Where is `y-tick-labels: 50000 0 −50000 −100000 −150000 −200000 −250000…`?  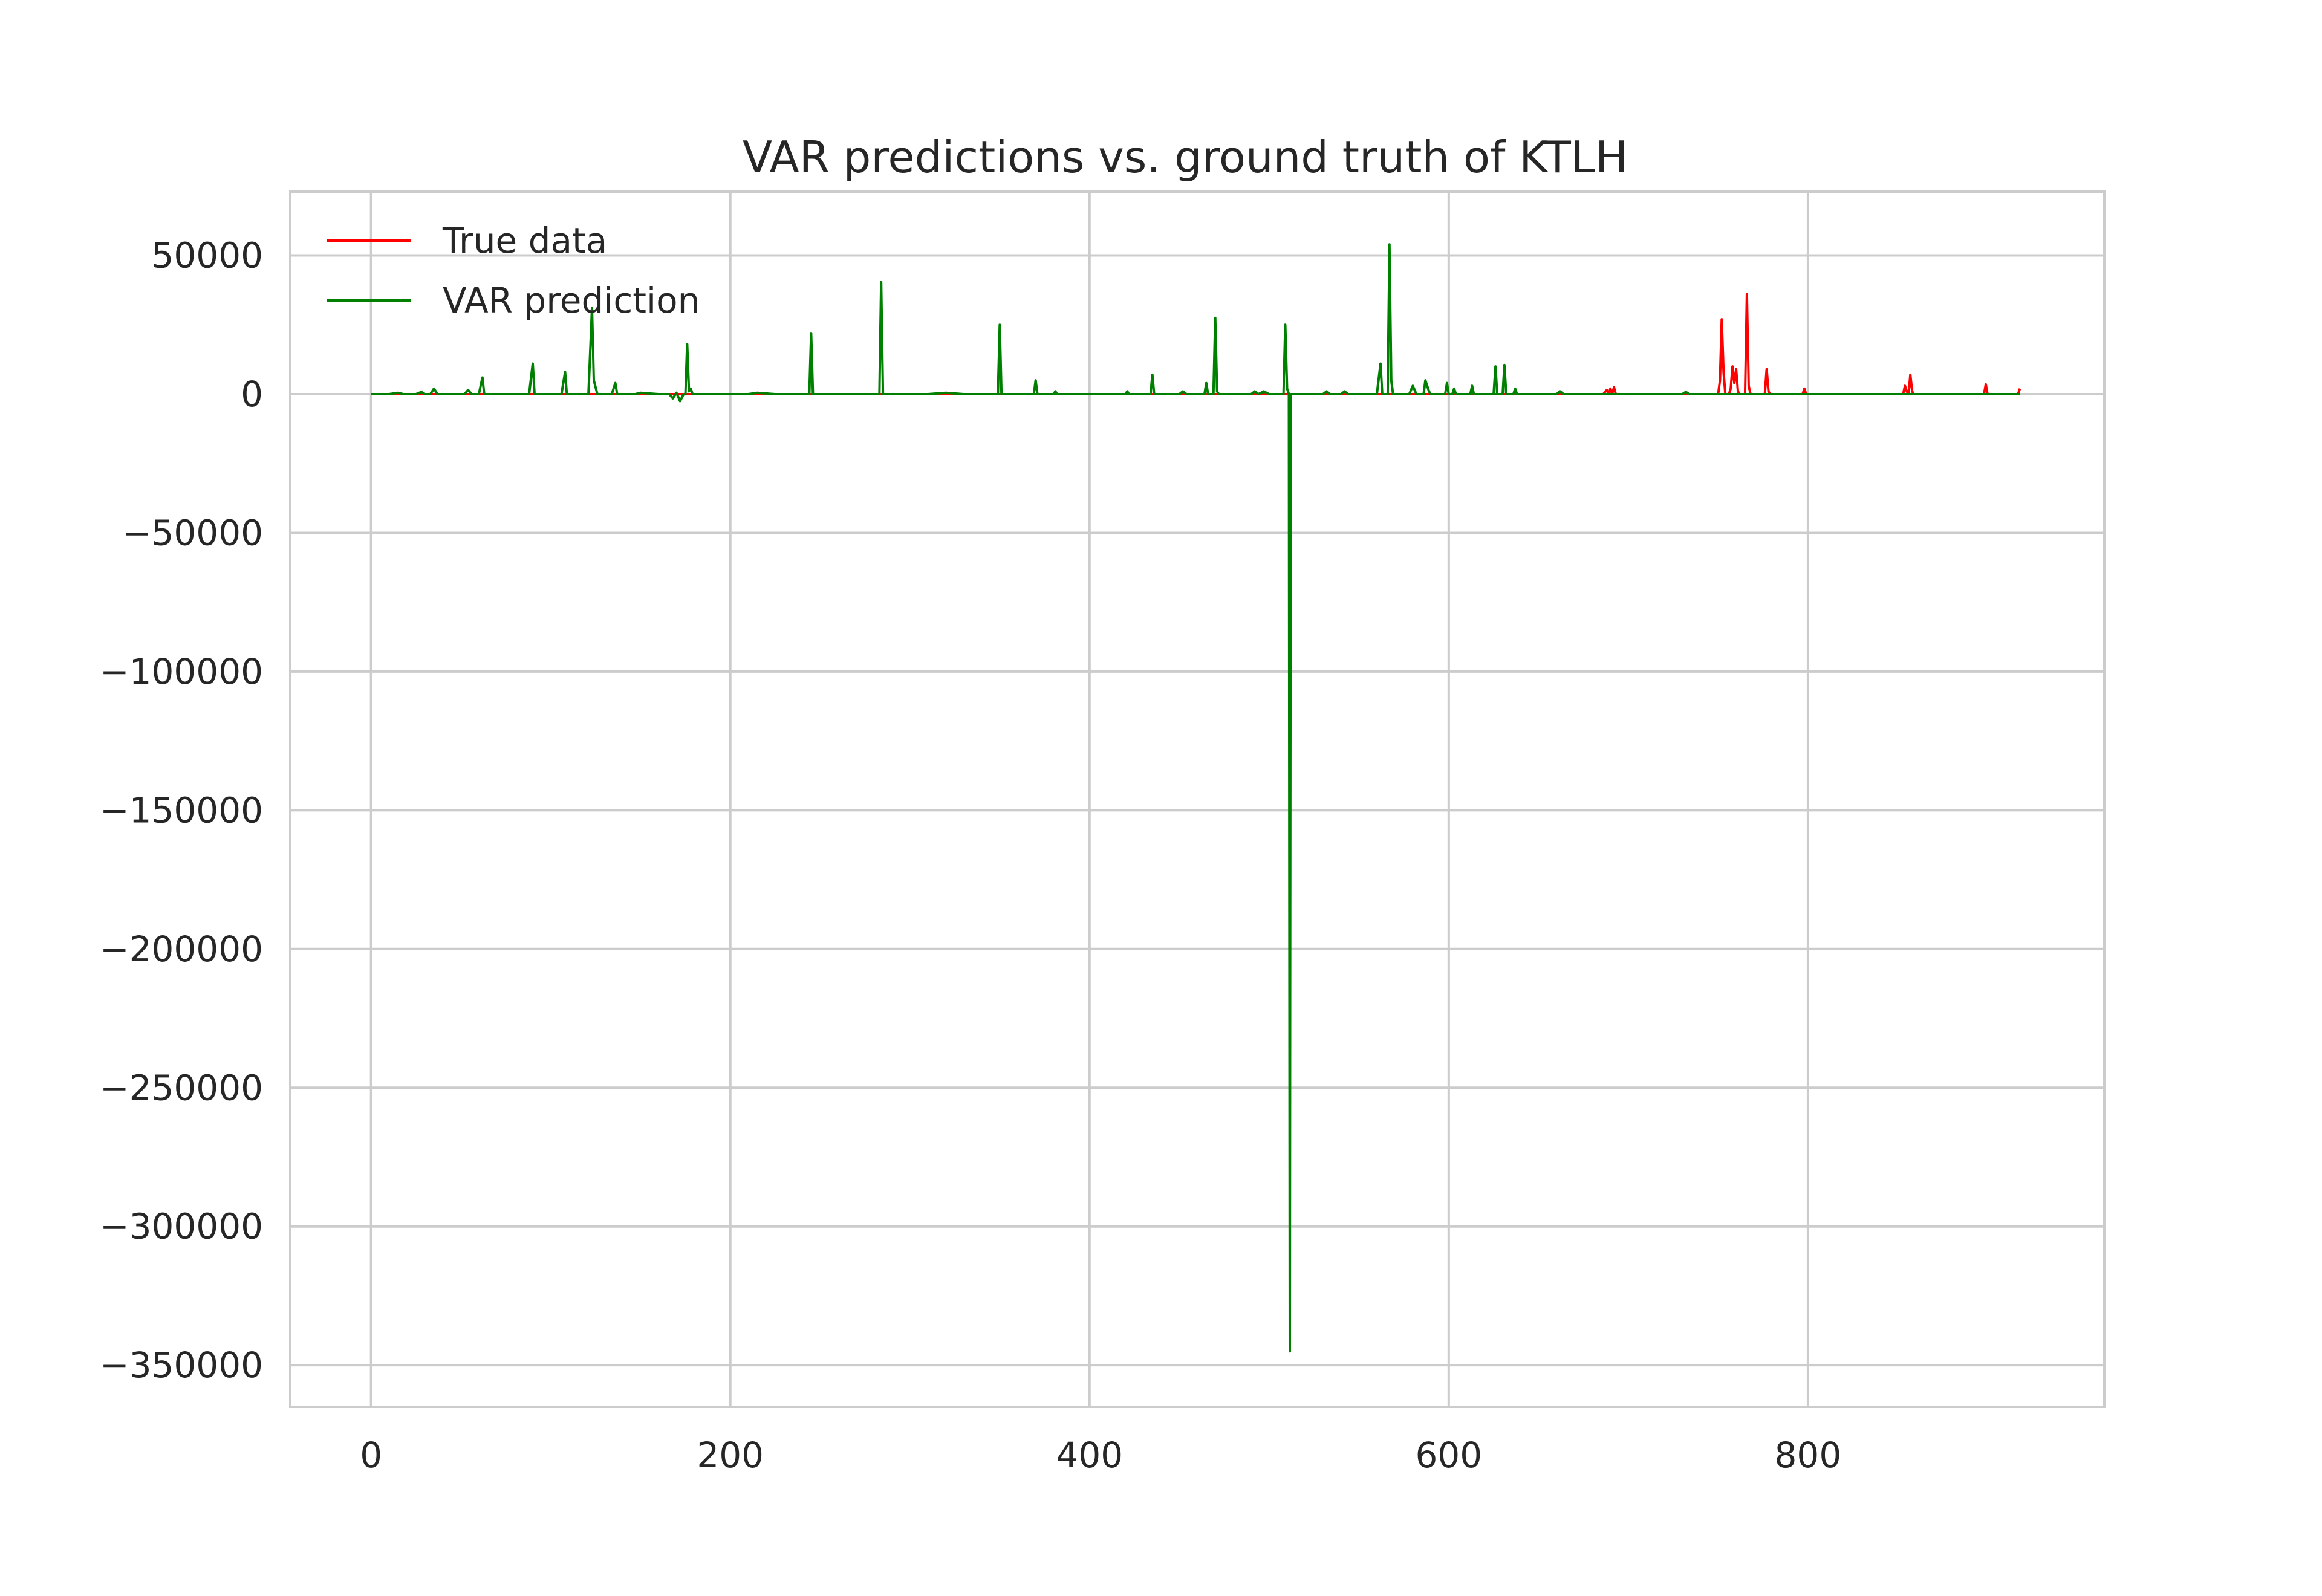 y-tick-labels: 50000 0 −50000 −100000 −150000 −200000 −250000… is located at coordinates (181, 810).